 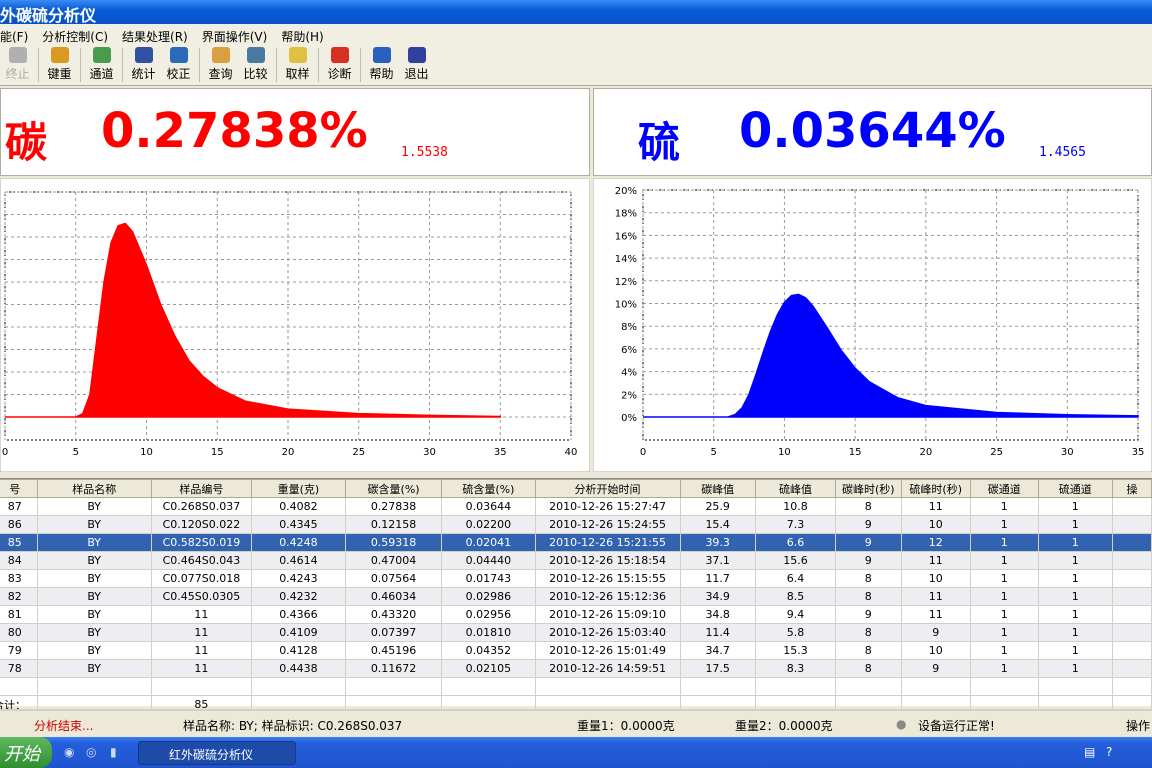 I want to click on menu-function: 能(F), so click(x=14, y=37).